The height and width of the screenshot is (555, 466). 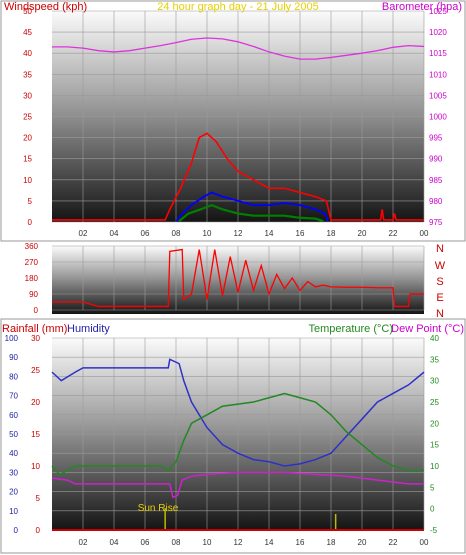 I want to click on compass-letter-w: W, so click(x=440, y=266).